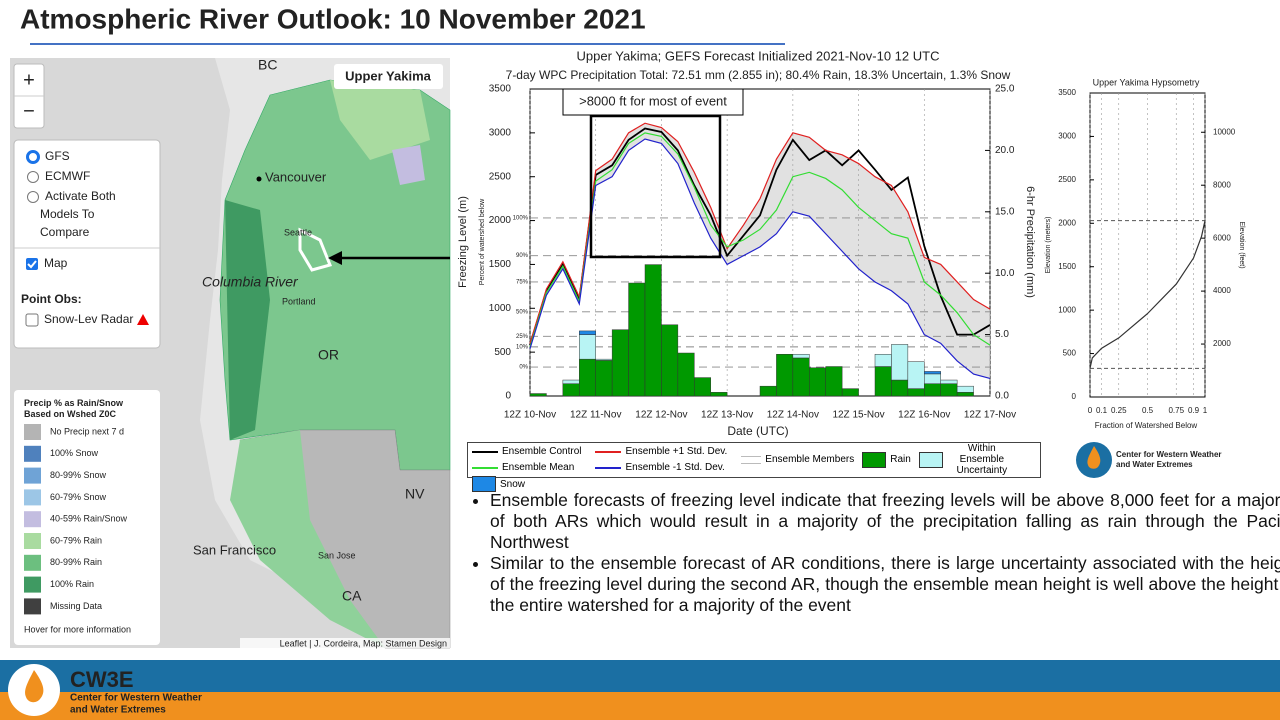  I want to click on spread-shade, so click(760, 251).